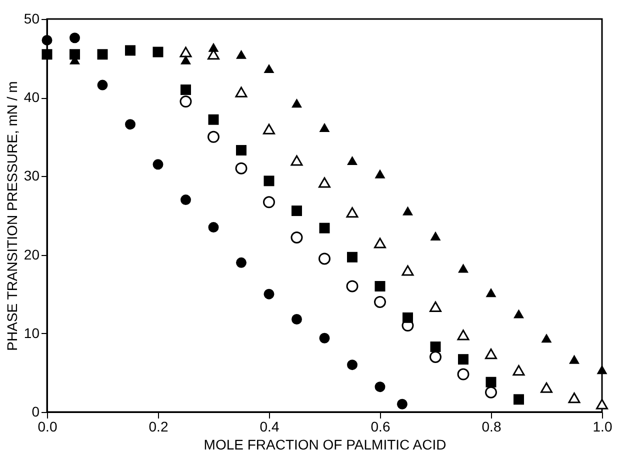 Image resolution: width=629 pixels, height=462 pixels. What do you see at coordinates (380, 426) in the screenshot?
I see `x-tick-label: 0.6` at bounding box center [380, 426].